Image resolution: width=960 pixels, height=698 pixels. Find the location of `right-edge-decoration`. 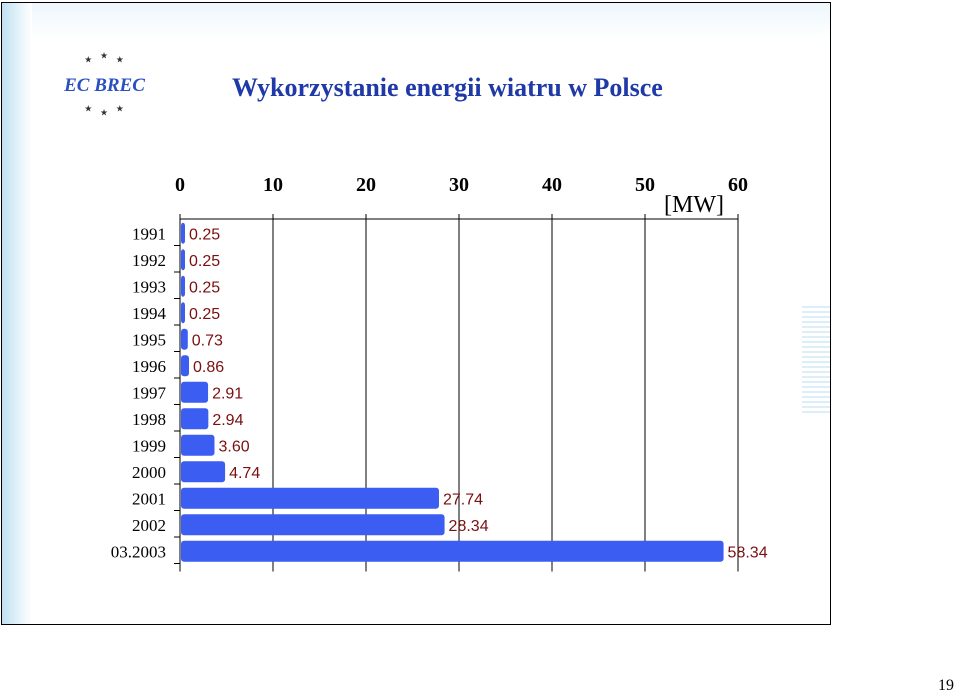

right-edge-decoration is located at coordinates (816, 358).